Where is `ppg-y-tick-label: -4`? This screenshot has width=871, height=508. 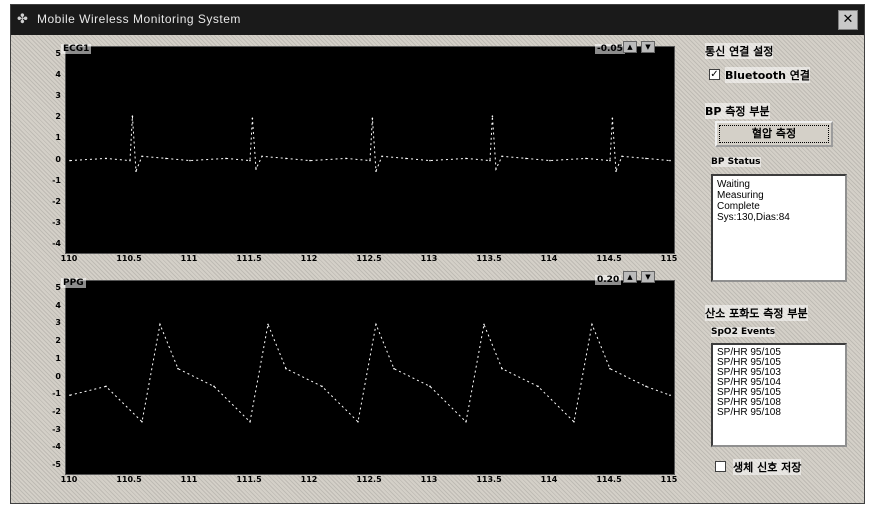
ppg-y-tick-label: -4 is located at coordinates (56, 447).